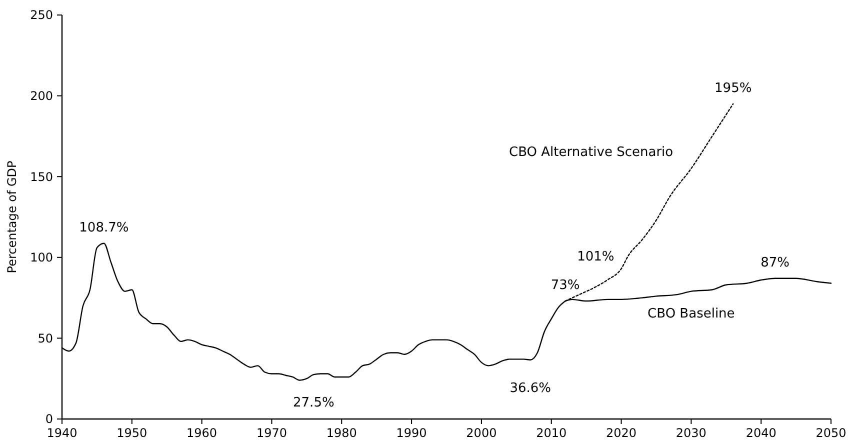 The image size is (853, 445). What do you see at coordinates (595, 256) in the screenshot?
I see `annotation: 101%` at bounding box center [595, 256].